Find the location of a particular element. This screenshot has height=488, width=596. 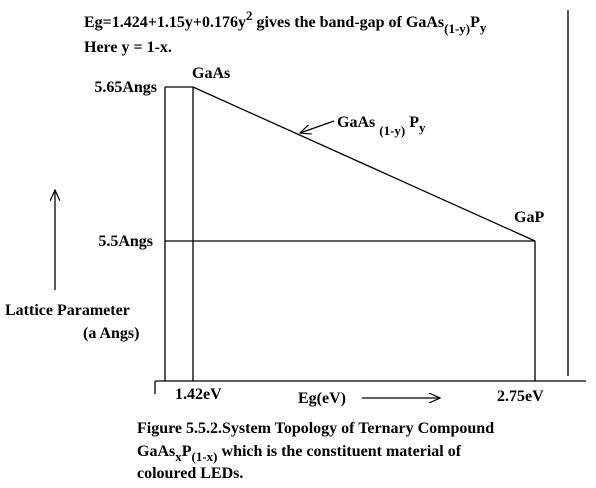

label-sub: (1-y) is located at coordinates (392, 130).